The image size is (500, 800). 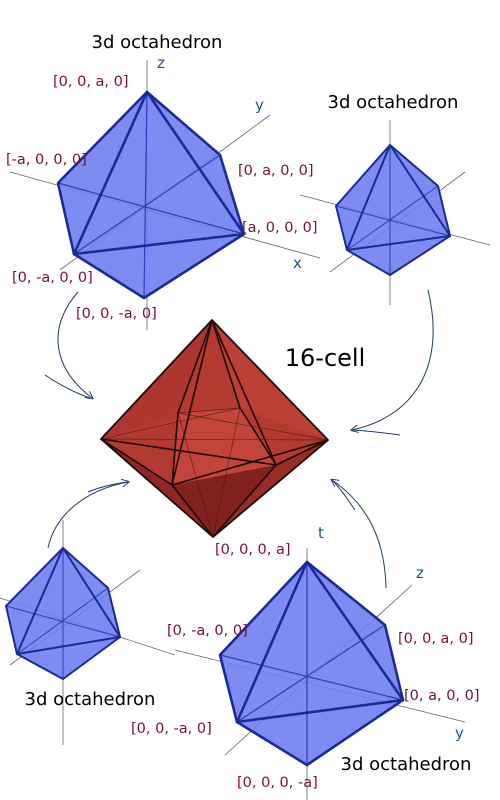 I want to click on cell-face, so click(x=224, y=446).